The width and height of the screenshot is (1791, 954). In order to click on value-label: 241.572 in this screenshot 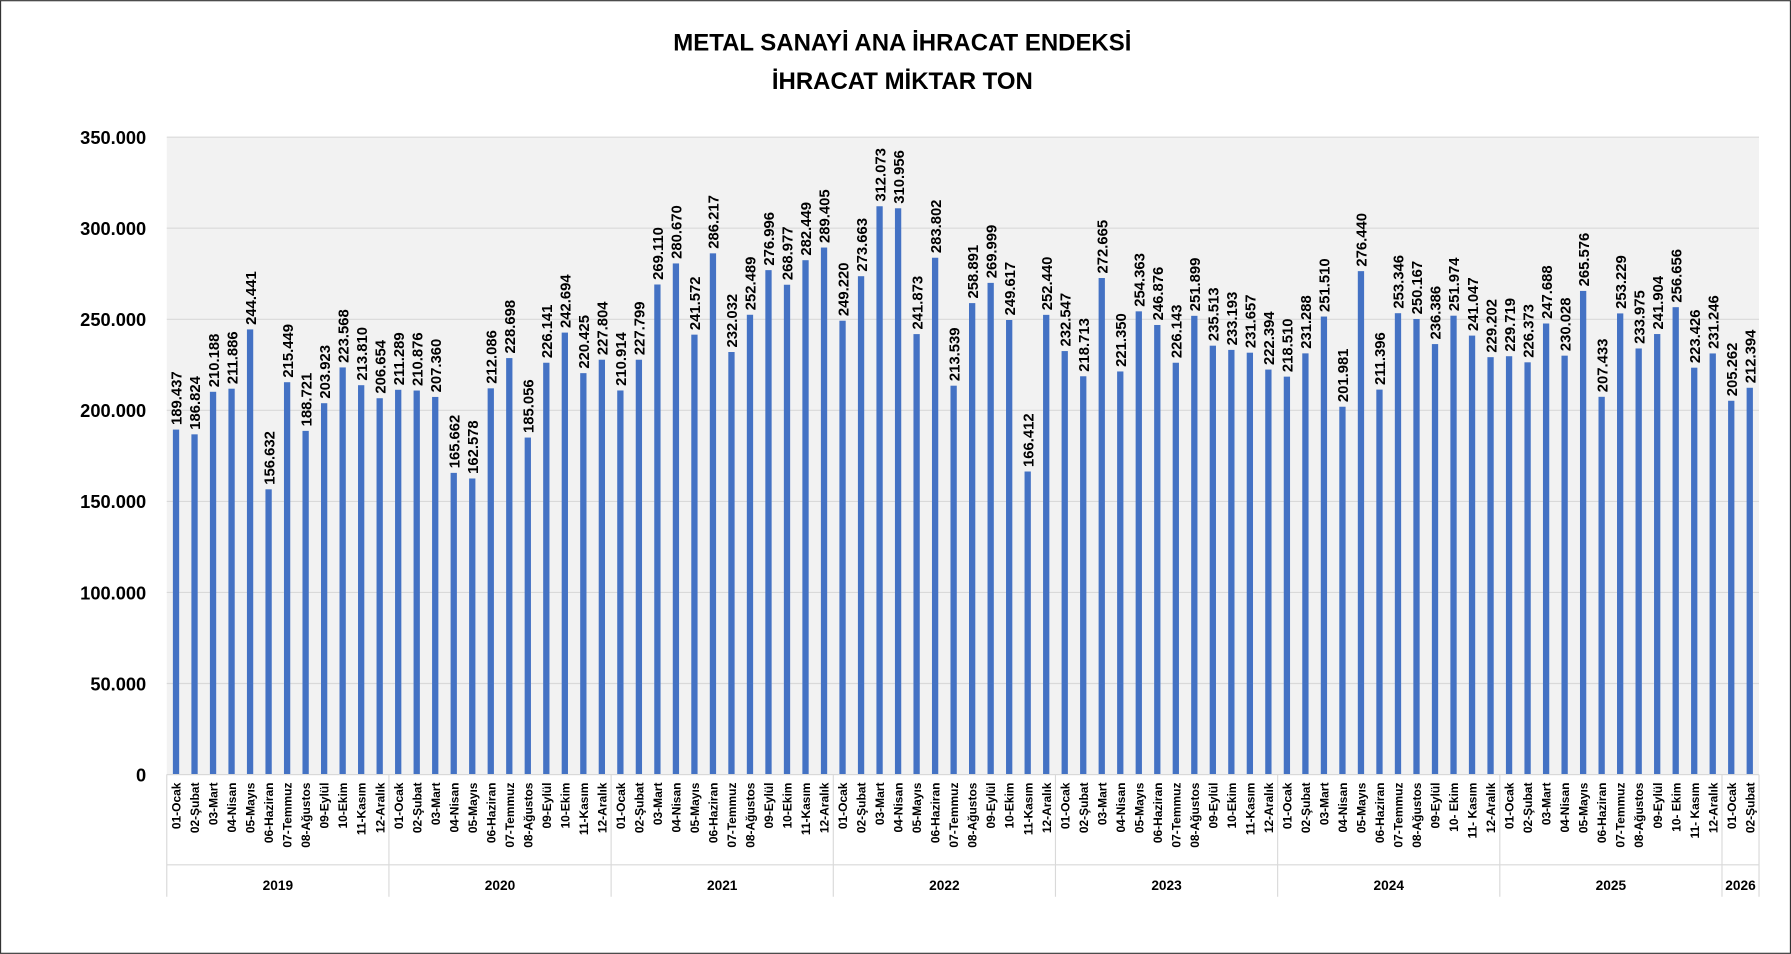, I will do `click(696, 303)`.